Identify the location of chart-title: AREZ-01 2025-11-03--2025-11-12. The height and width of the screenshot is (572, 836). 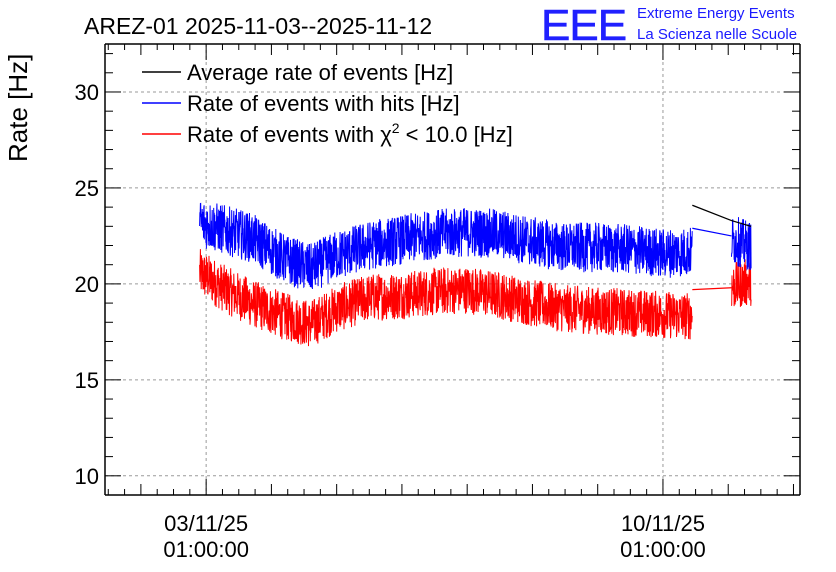
(258, 26).